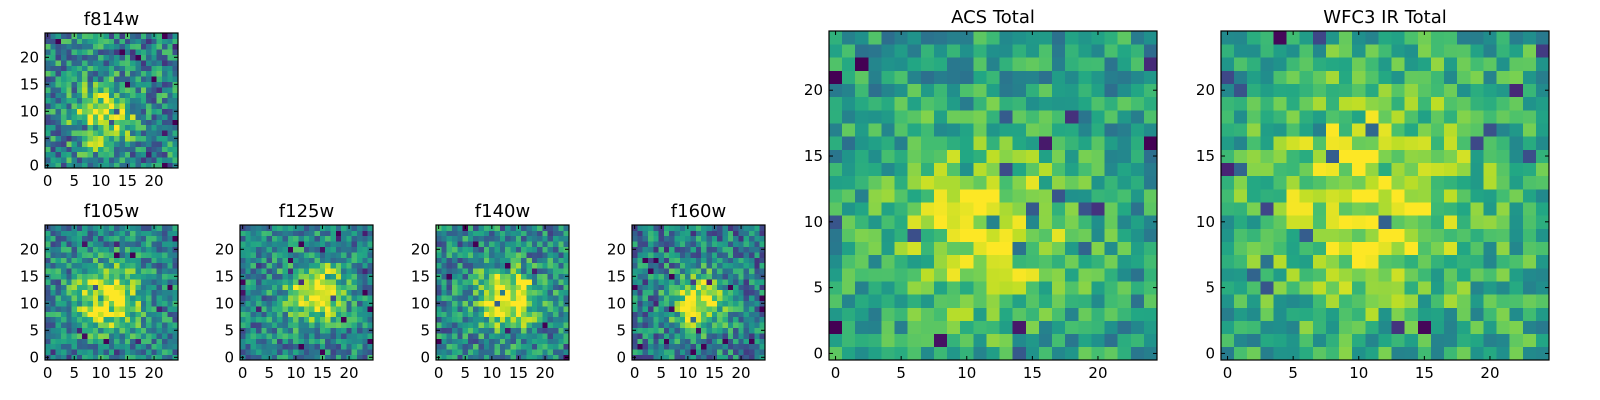 The height and width of the screenshot is (400, 1600). Describe the element at coordinates (224, 276) in the screenshot. I see `y-tick-label: 15` at that location.